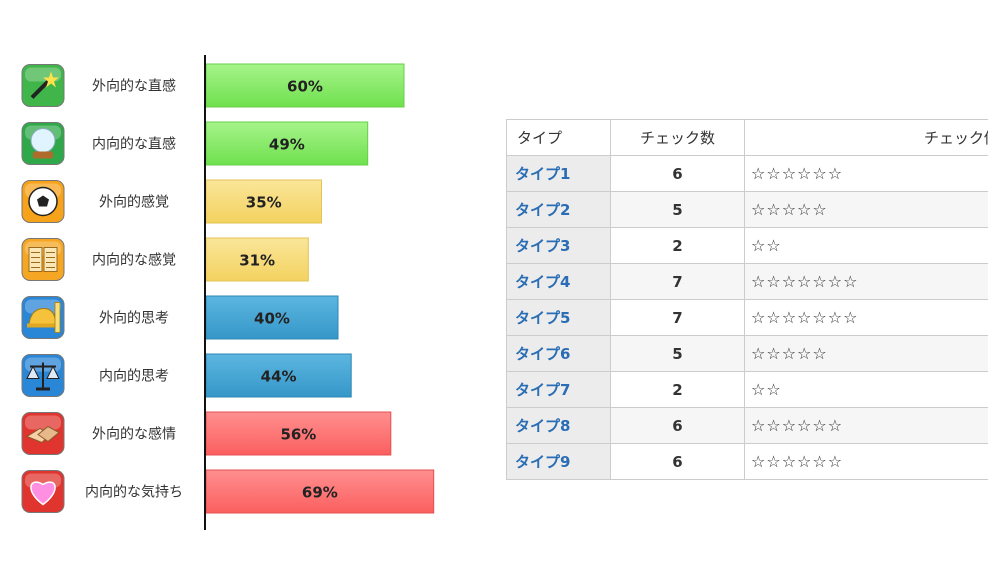  I want to click on category-label: 内向的な直感, so click(134, 144).